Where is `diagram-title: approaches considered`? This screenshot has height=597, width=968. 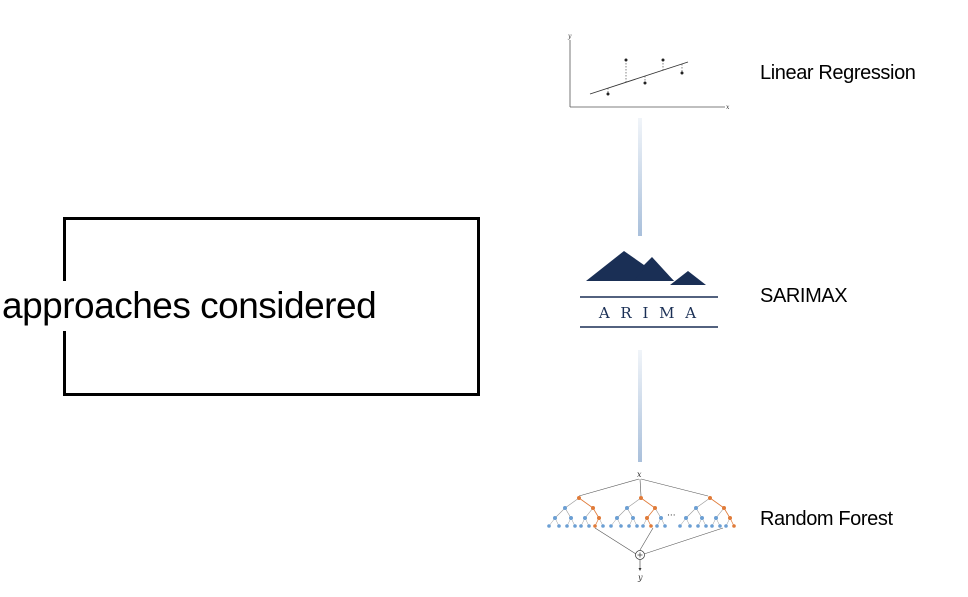
diagram-title: approaches considered is located at coordinates (191, 306).